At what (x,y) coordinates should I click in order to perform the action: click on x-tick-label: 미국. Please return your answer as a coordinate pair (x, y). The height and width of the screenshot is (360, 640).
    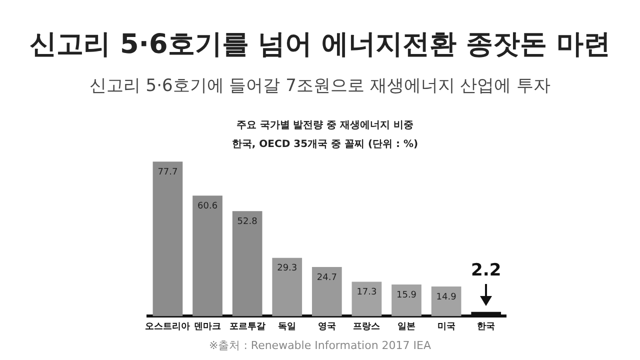
    Looking at the image, I should click on (446, 326).